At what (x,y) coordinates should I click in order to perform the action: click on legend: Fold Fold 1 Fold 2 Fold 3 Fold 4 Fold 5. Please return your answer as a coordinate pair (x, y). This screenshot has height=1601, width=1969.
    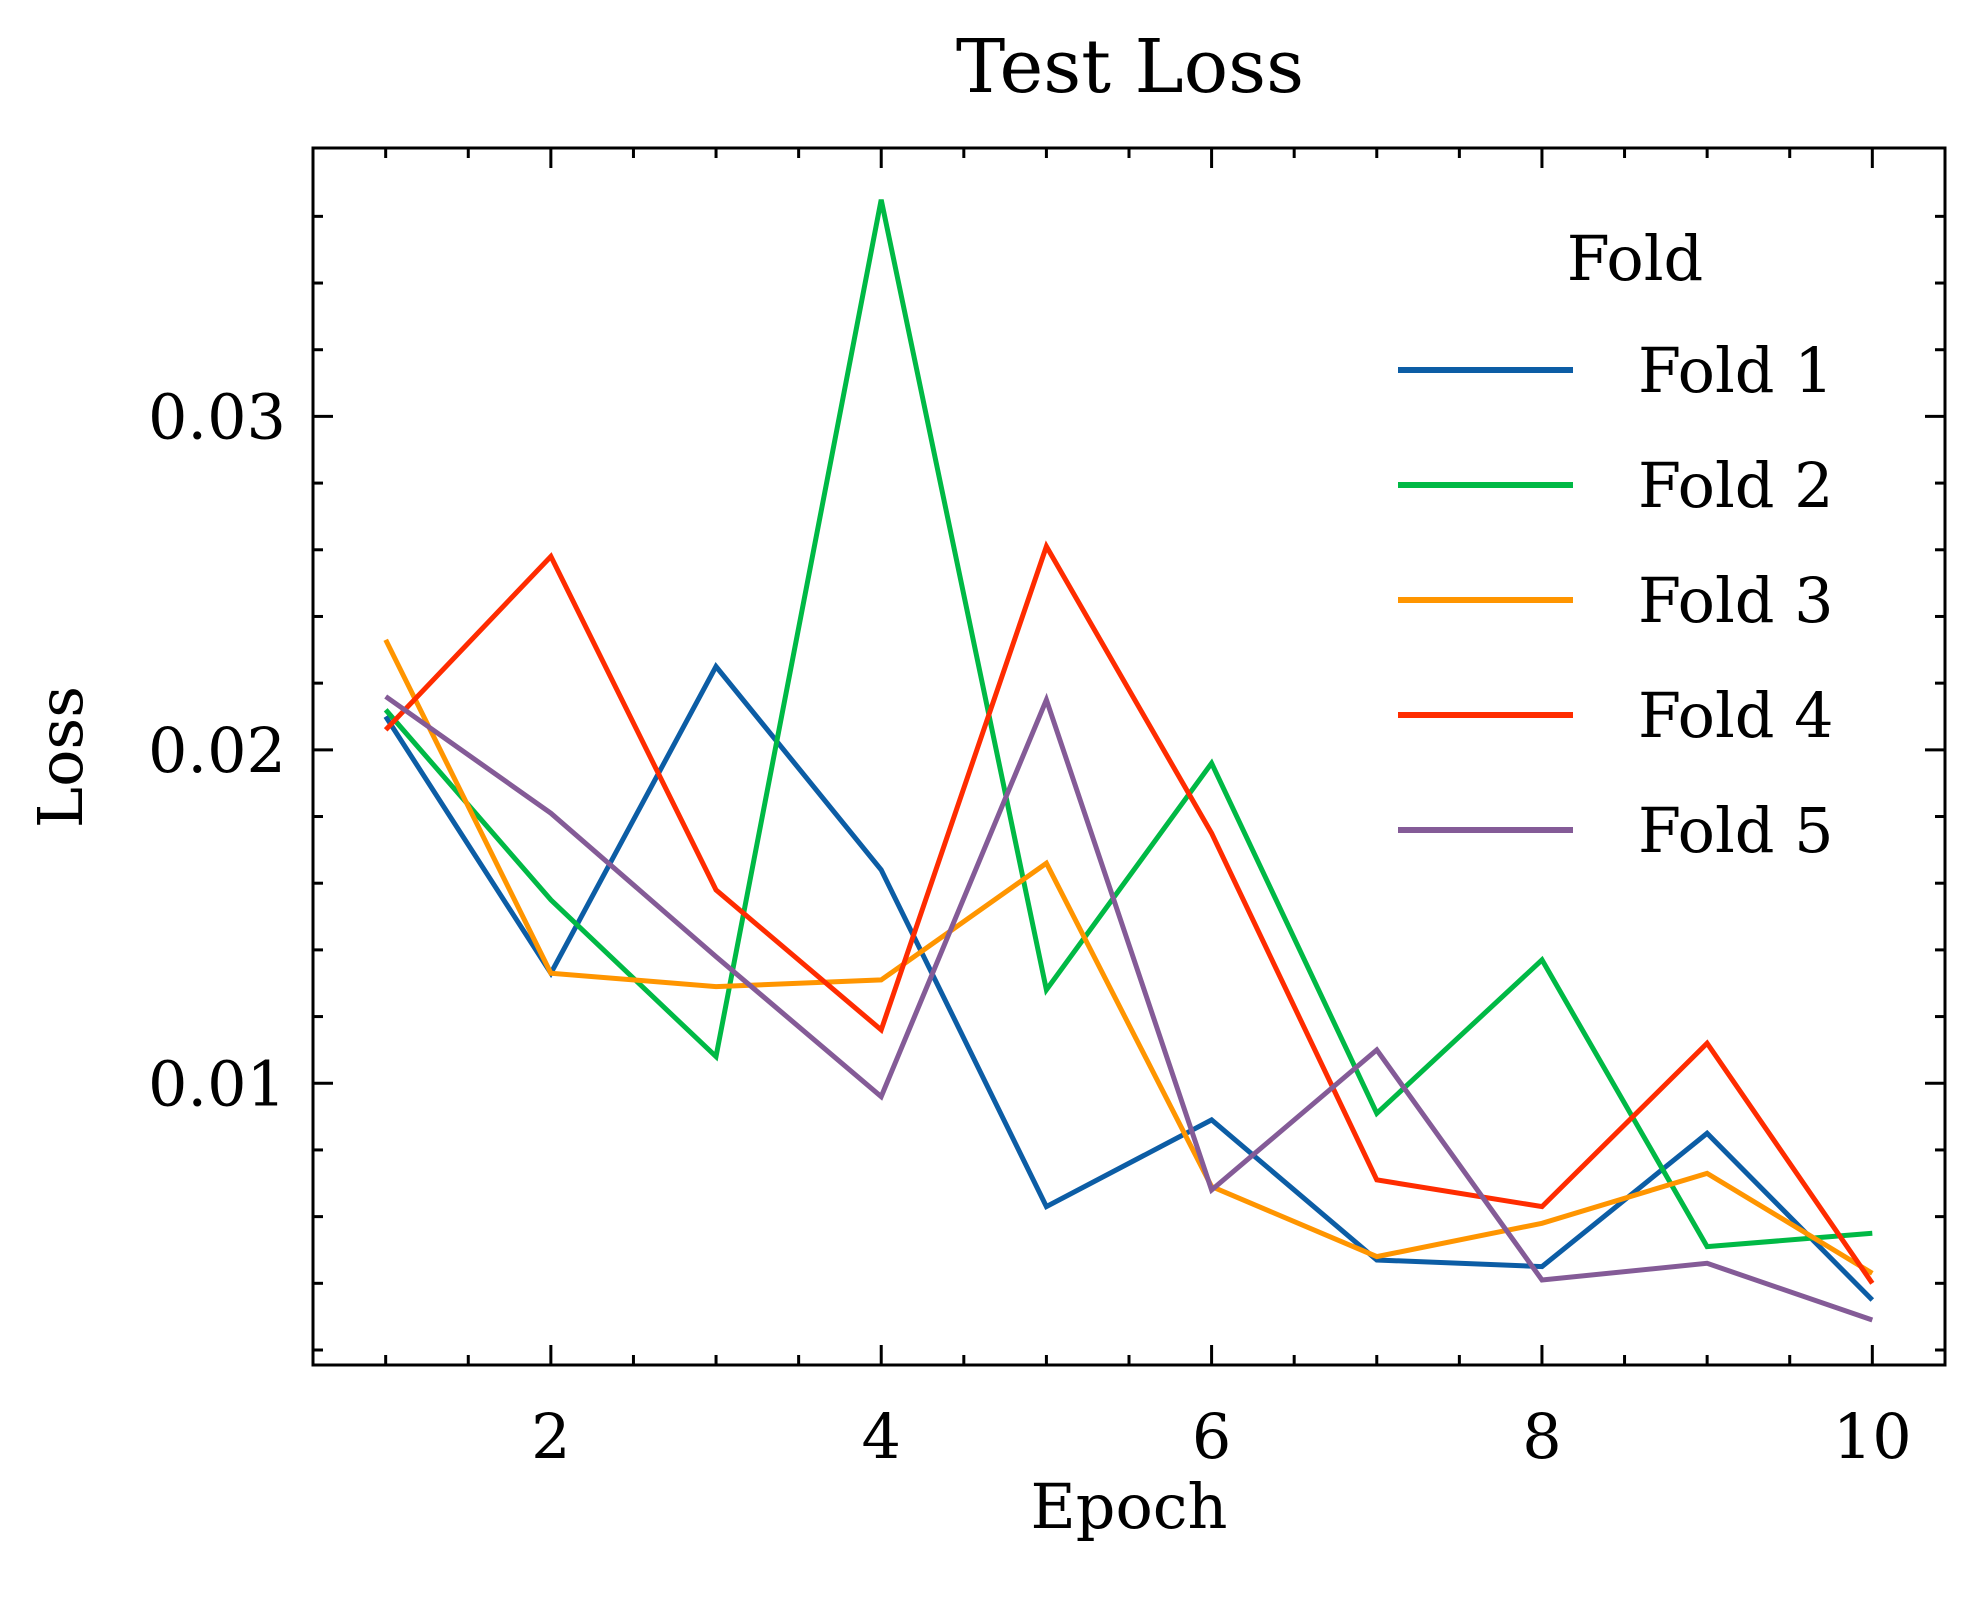
    Looking at the image, I should click on (1616, 544).